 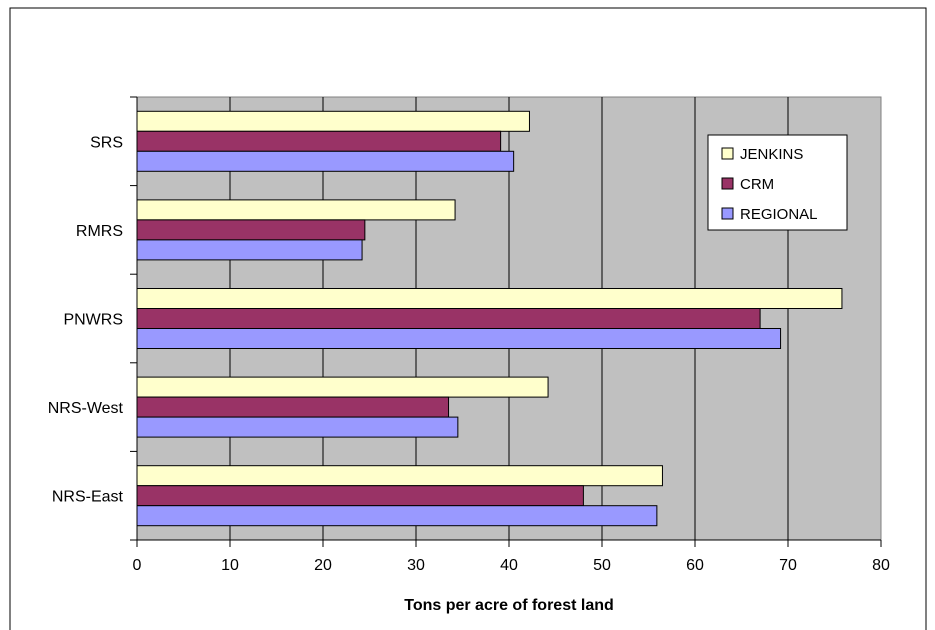 I want to click on x-tick-label: 40, so click(x=509, y=565).